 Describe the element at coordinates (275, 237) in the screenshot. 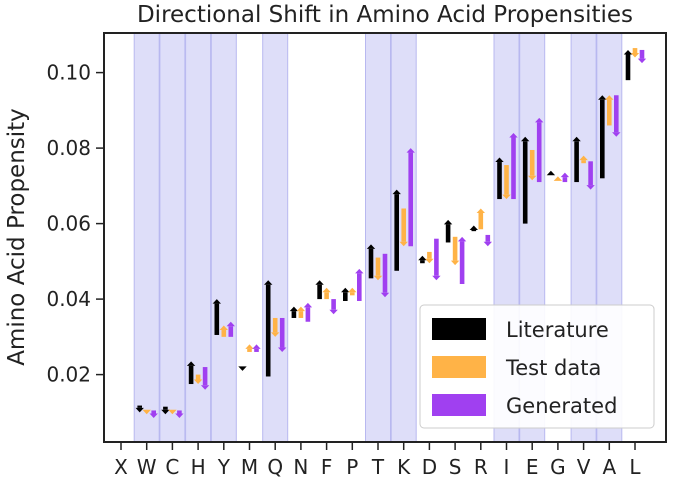

I see `highlight-band-Q` at that location.